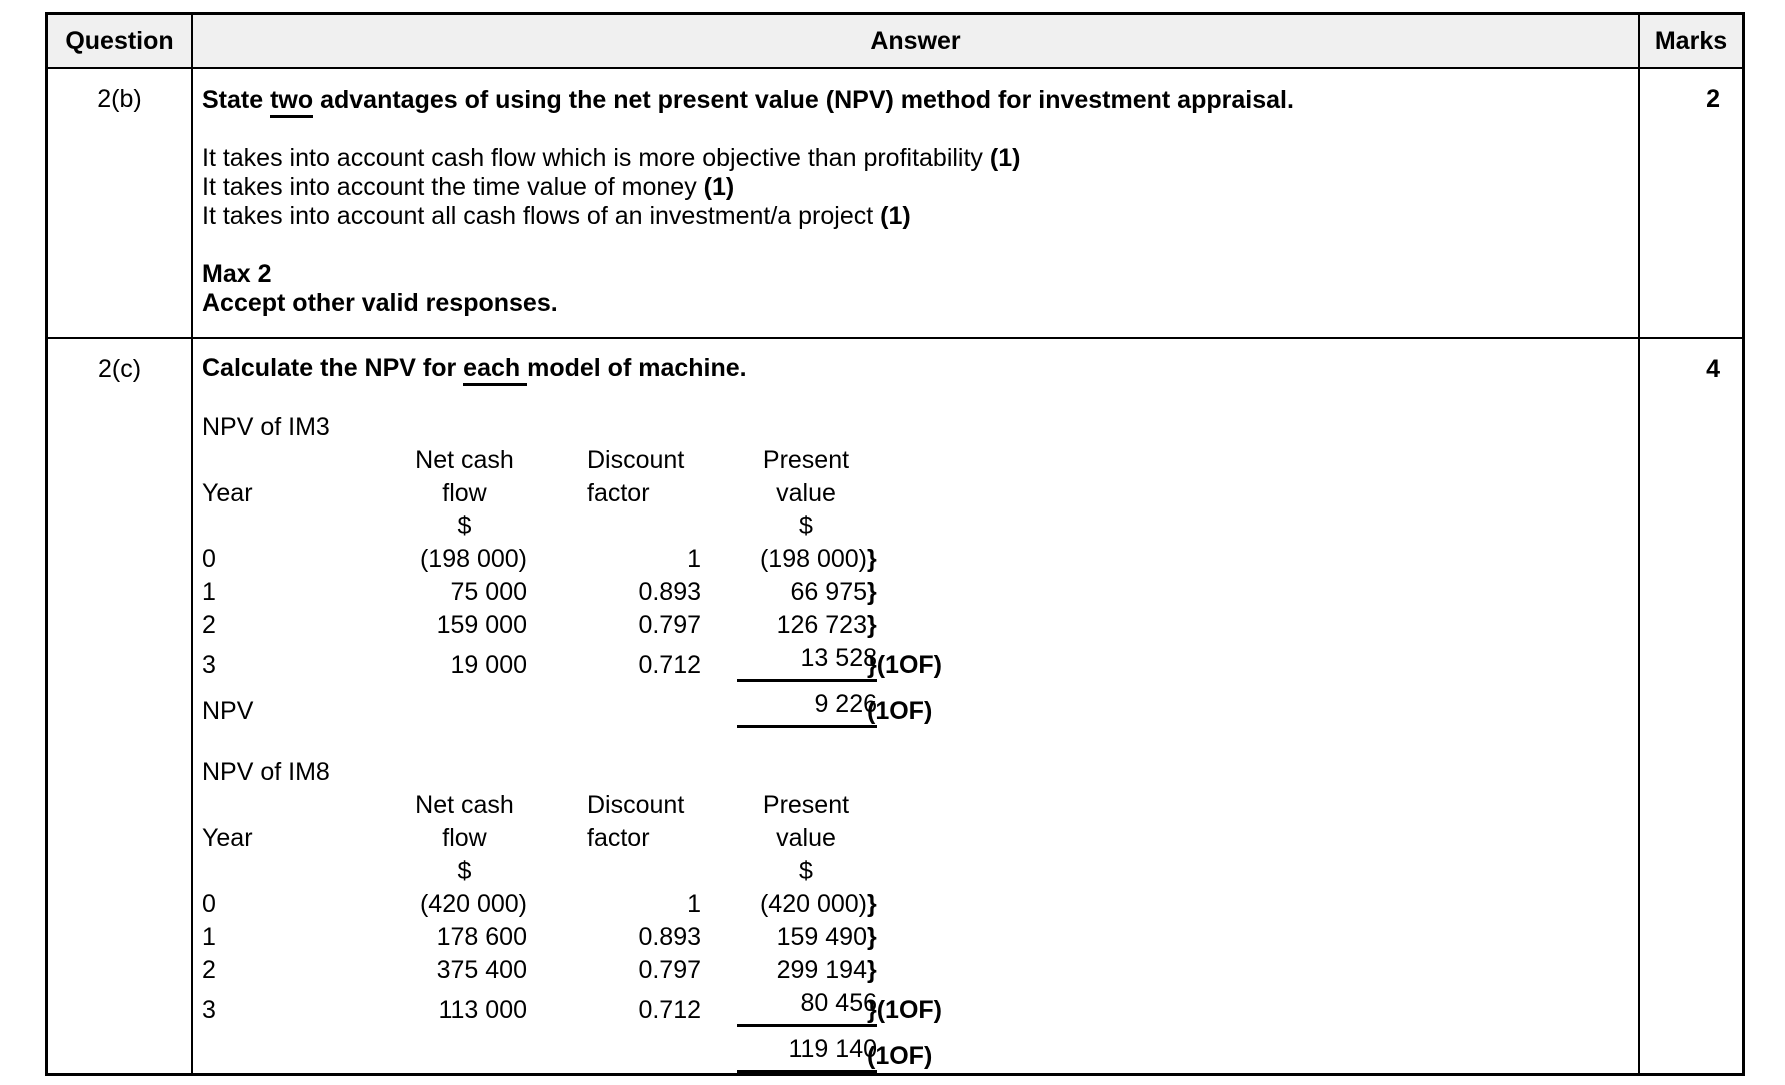  What do you see at coordinates (481, 937) in the screenshot?
I see `npv-cell-net-cash-flow: 178 600` at bounding box center [481, 937].